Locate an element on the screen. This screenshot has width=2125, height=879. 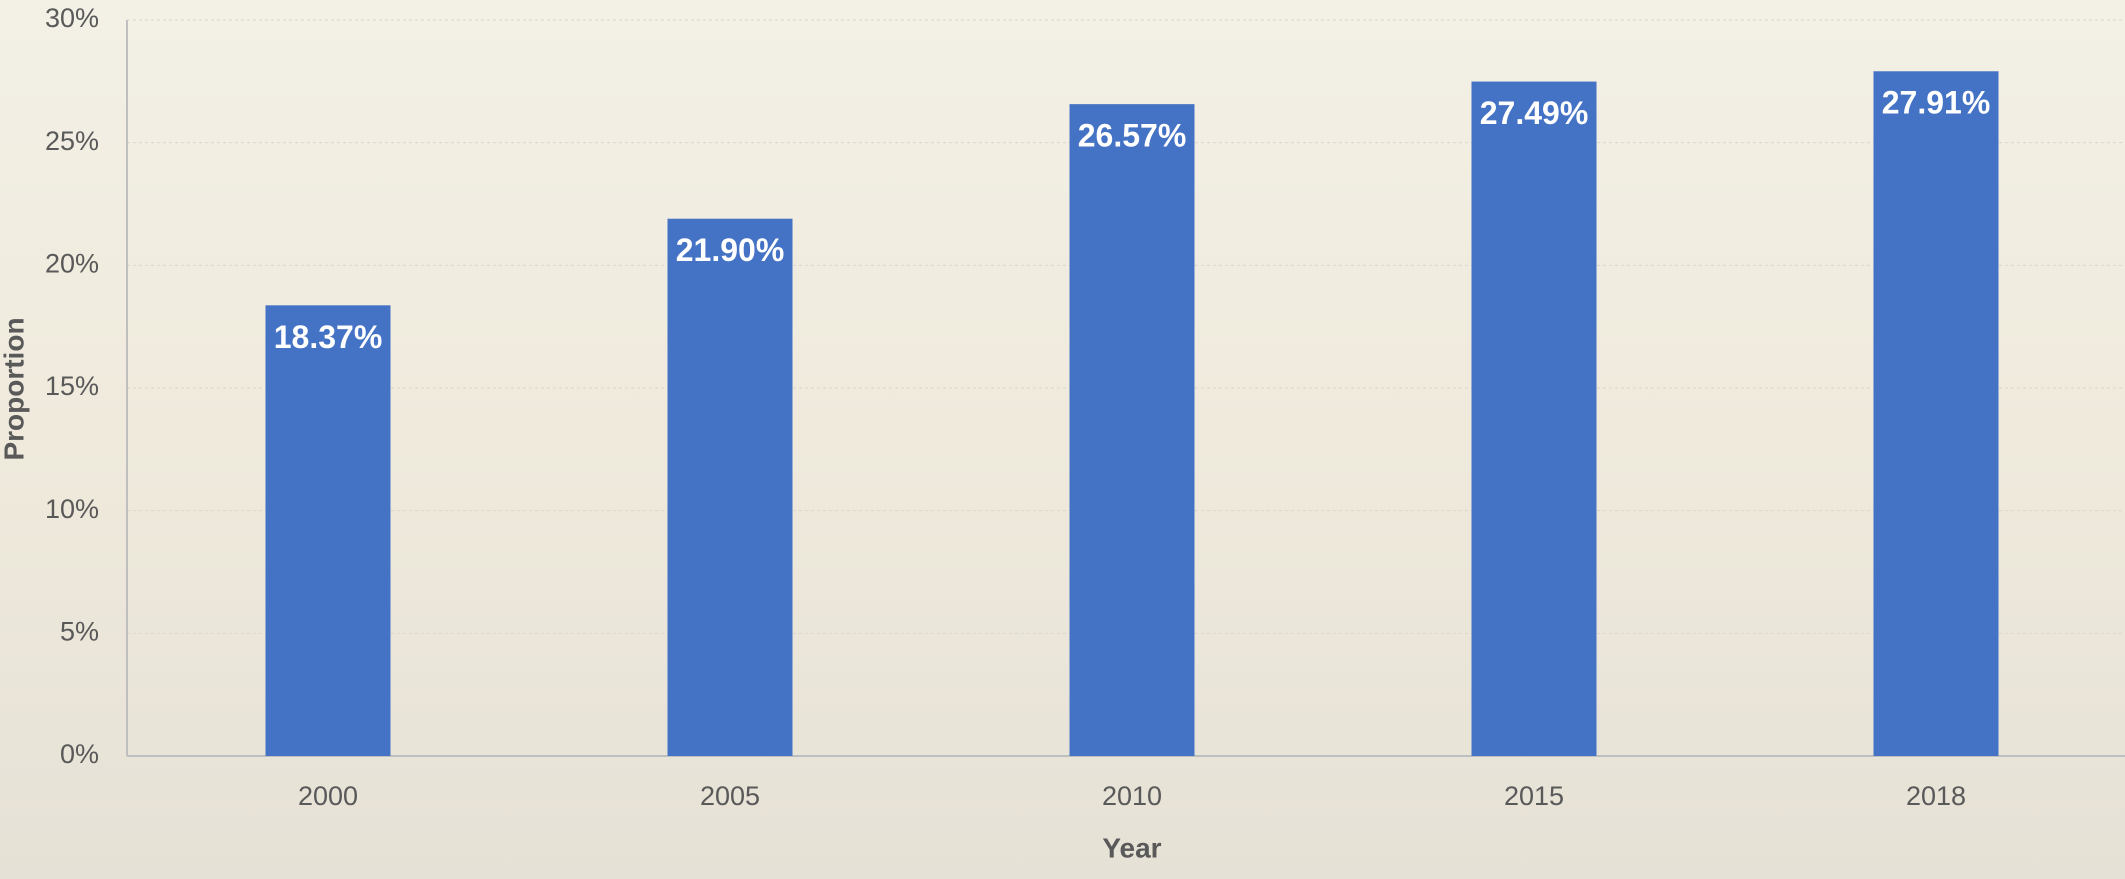
y-tick-label: 5% is located at coordinates (79, 631).